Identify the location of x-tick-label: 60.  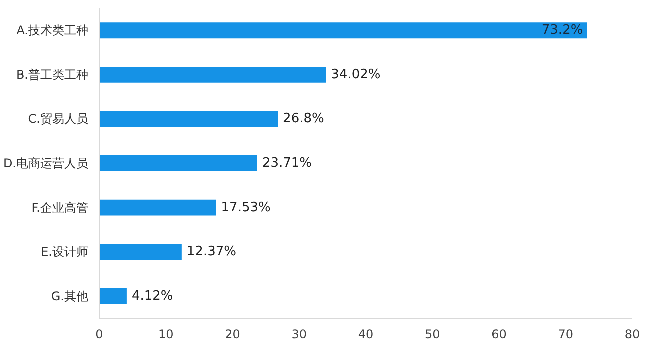
(499, 334).